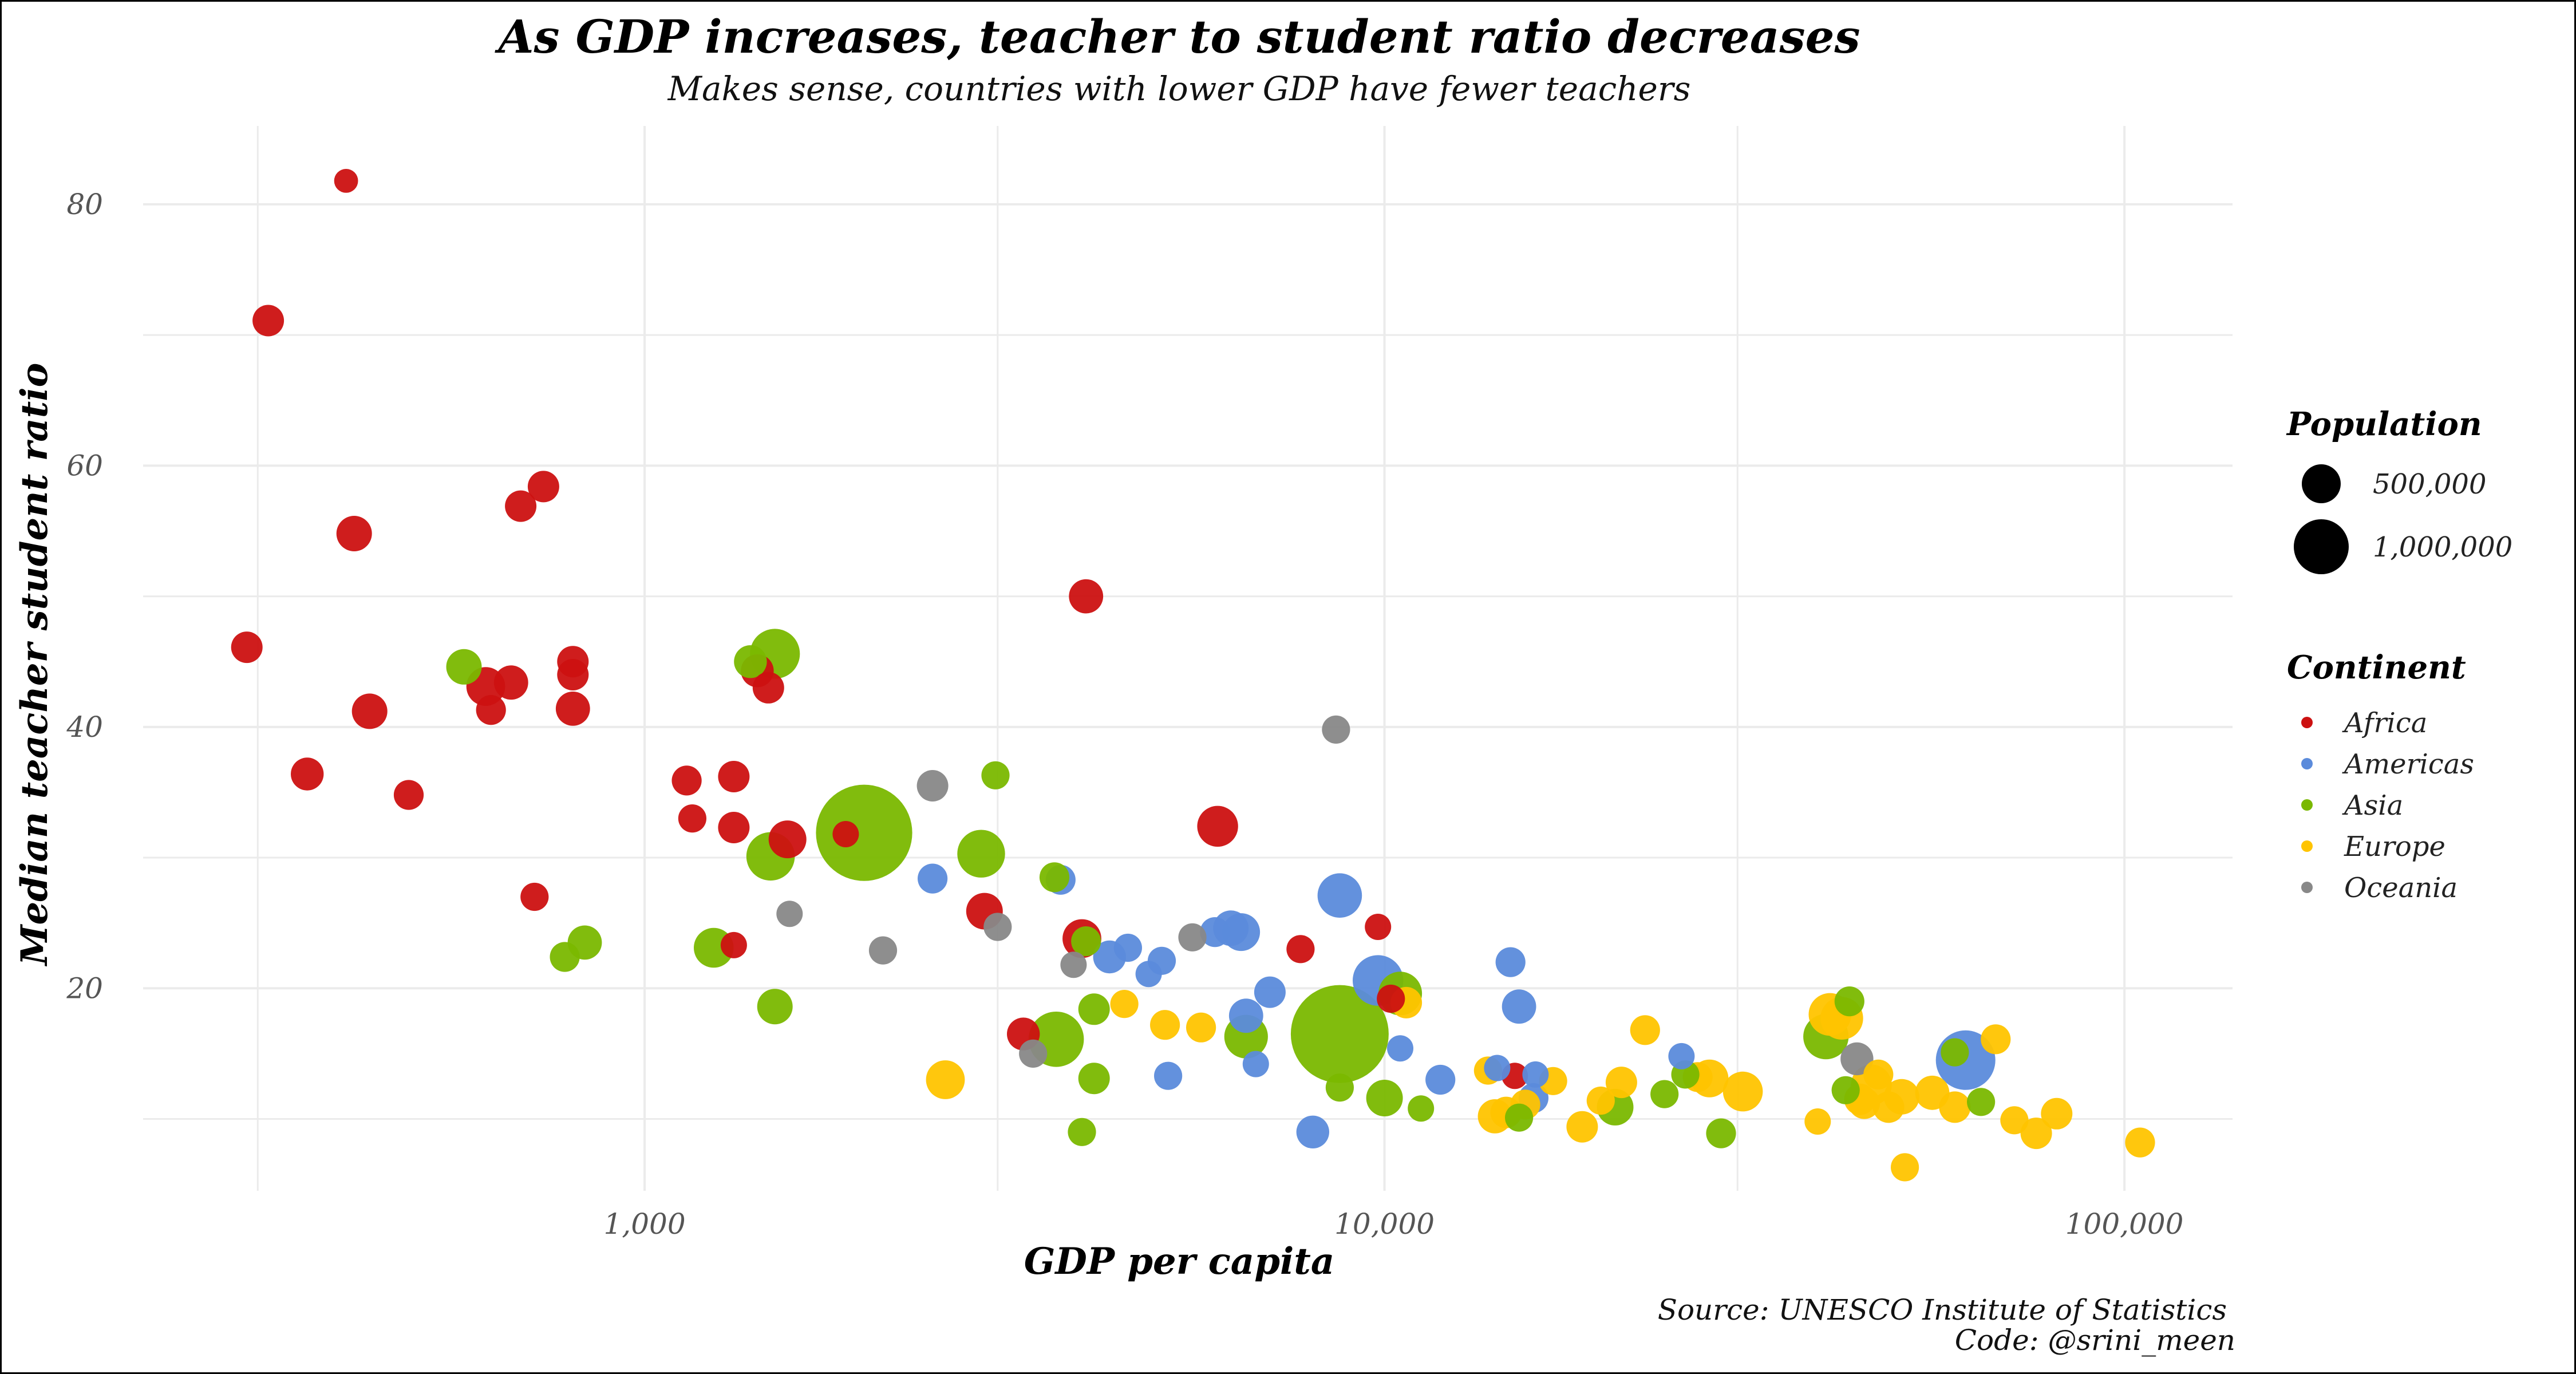 This screenshot has height=1374, width=2576. Describe the element at coordinates (2321, 546) in the screenshot. I see `size-legend-key-large` at that location.